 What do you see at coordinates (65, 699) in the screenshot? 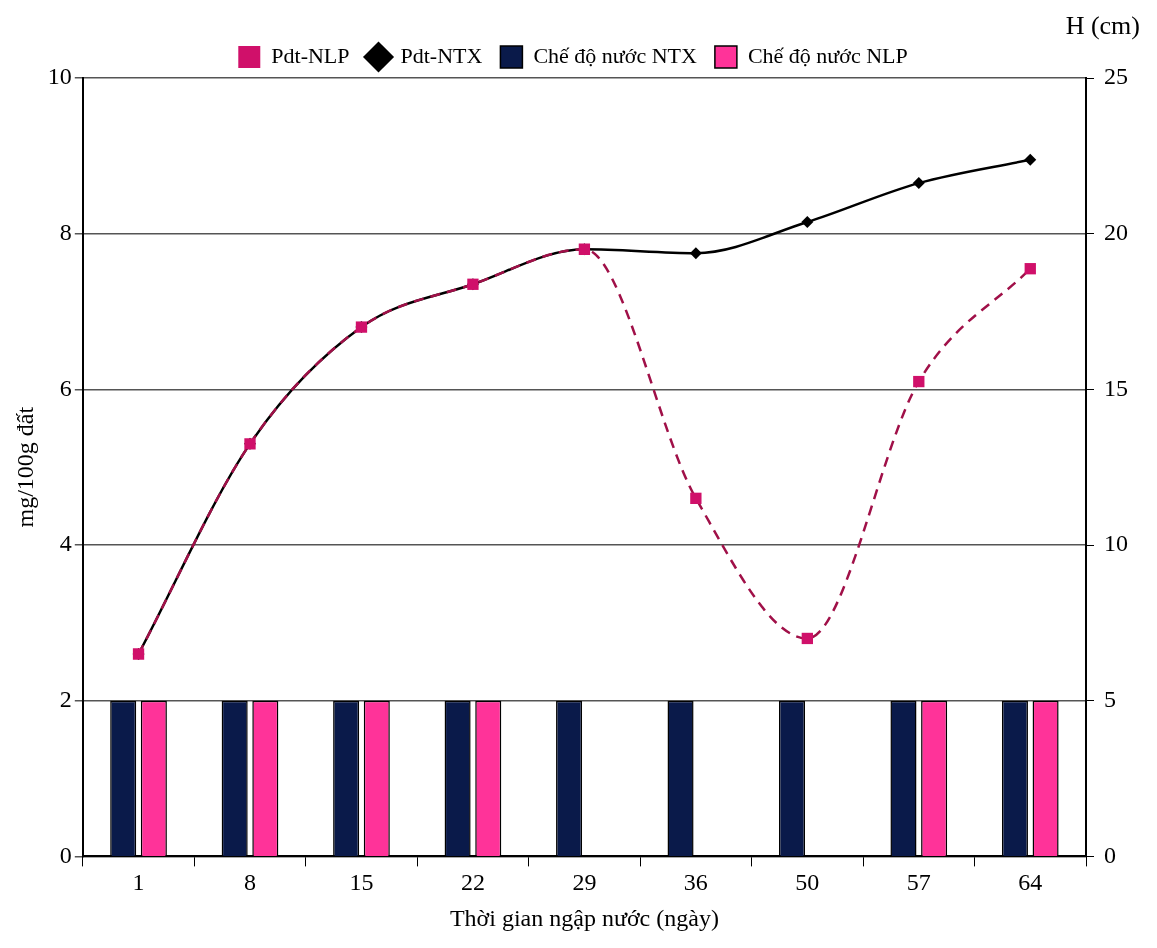
I see `y-tick-label: 2` at bounding box center [65, 699].